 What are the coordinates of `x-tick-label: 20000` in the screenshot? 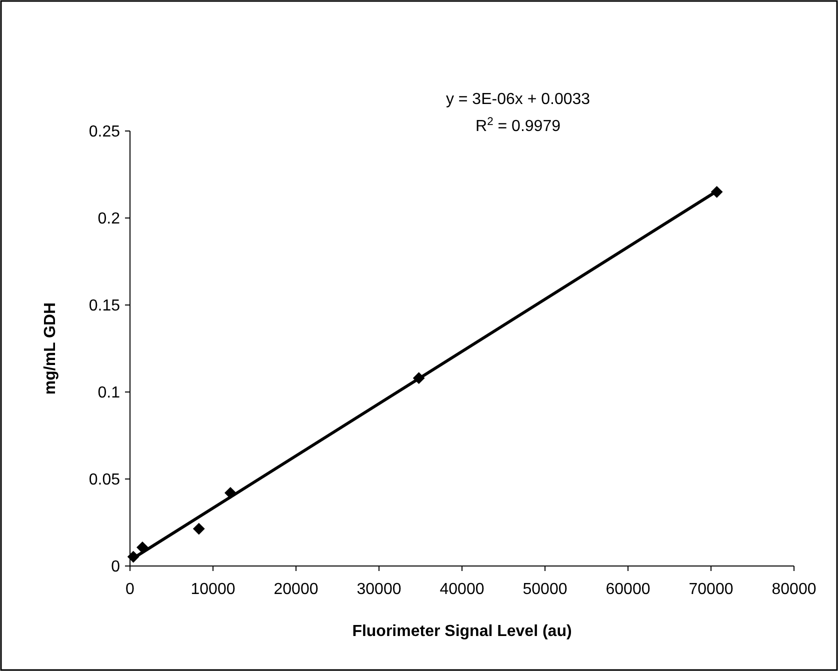 It's located at (296, 589).